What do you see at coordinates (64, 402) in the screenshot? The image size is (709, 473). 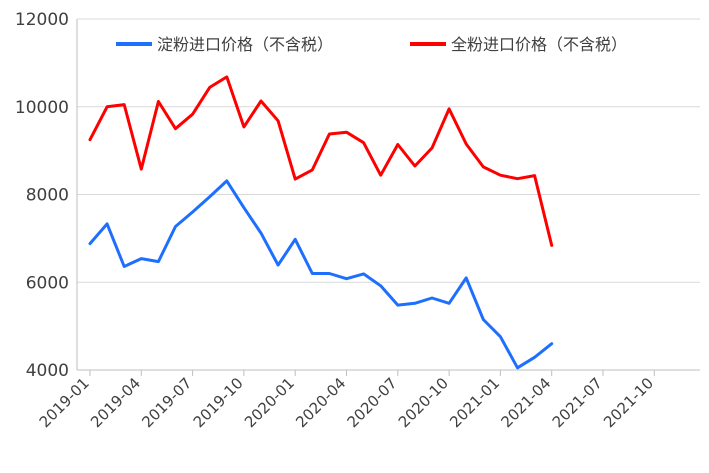 I see `x-tick-label: 2019-01` at bounding box center [64, 402].